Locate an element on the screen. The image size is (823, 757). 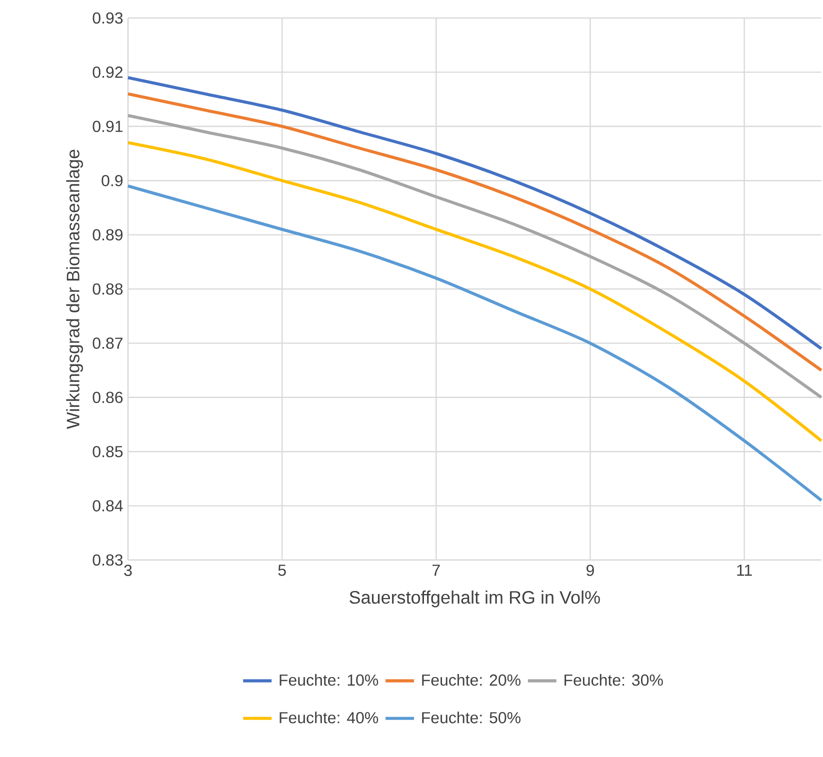
y-axis-title: Wirkungsgrad der Biomasseanlage is located at coordinates (75, 289).